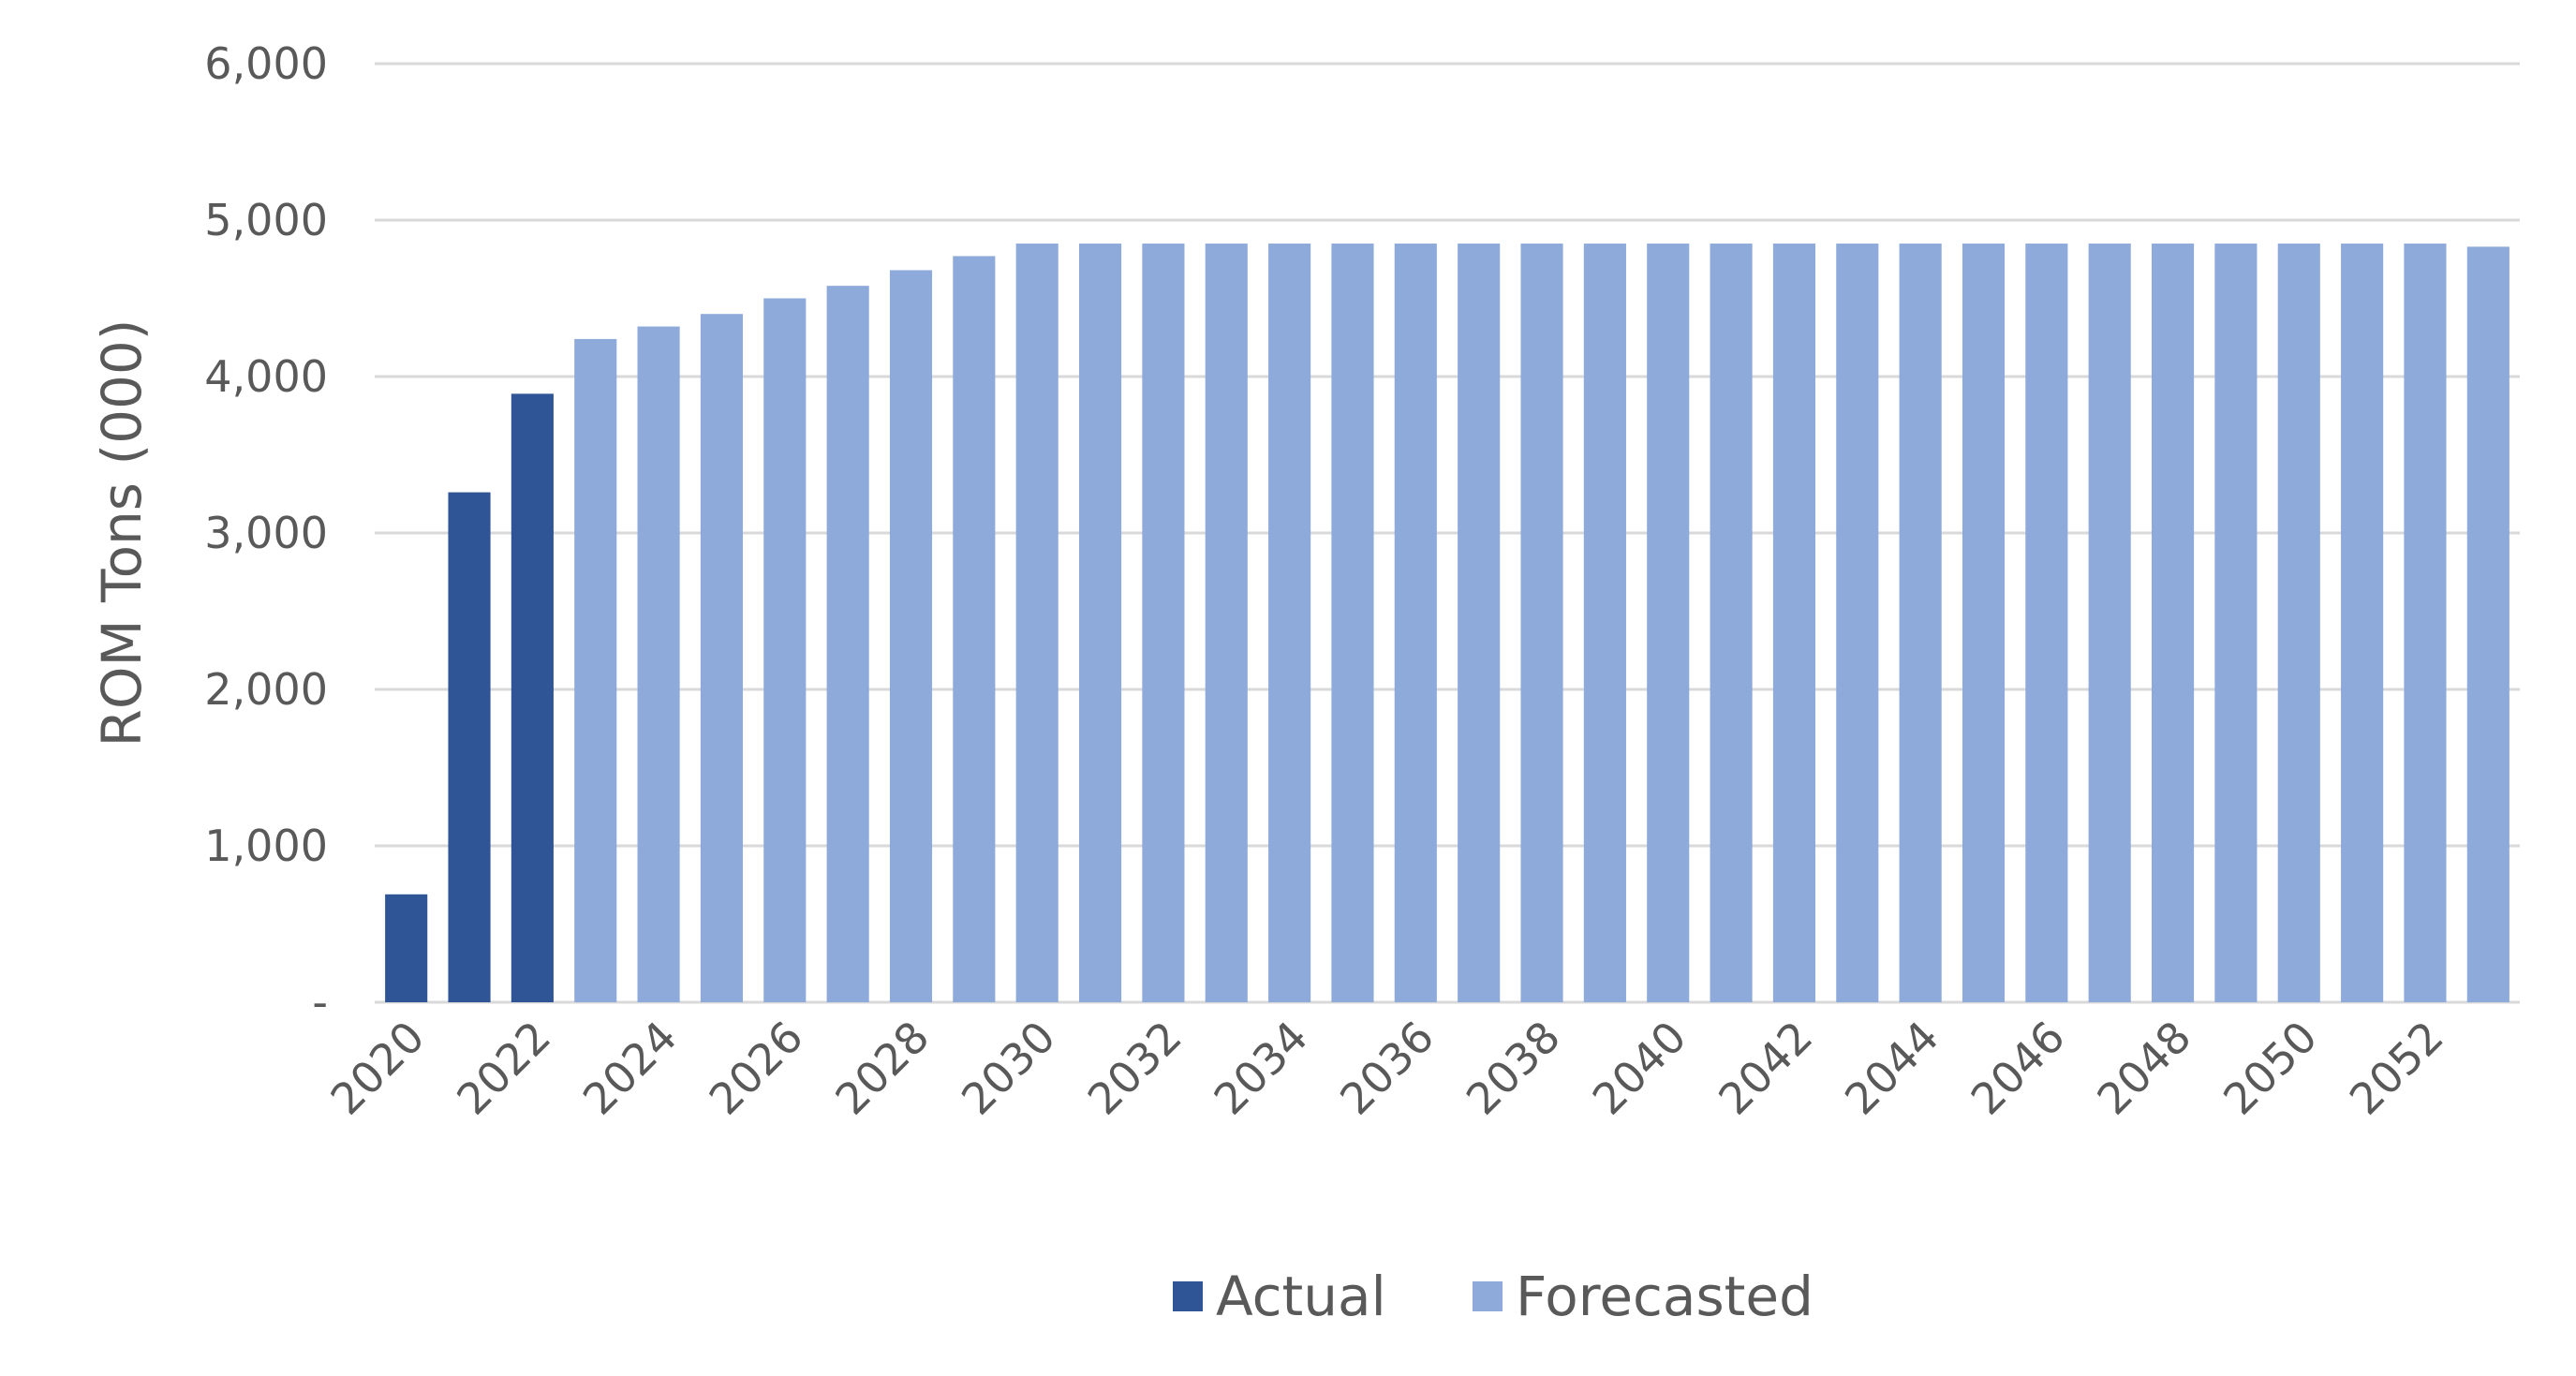 This screenshot has height=1376, width=2576. Describe the element at coordinates (2143, 1068) in the screenshot. I see `x-tick-label: 2048` at that location.